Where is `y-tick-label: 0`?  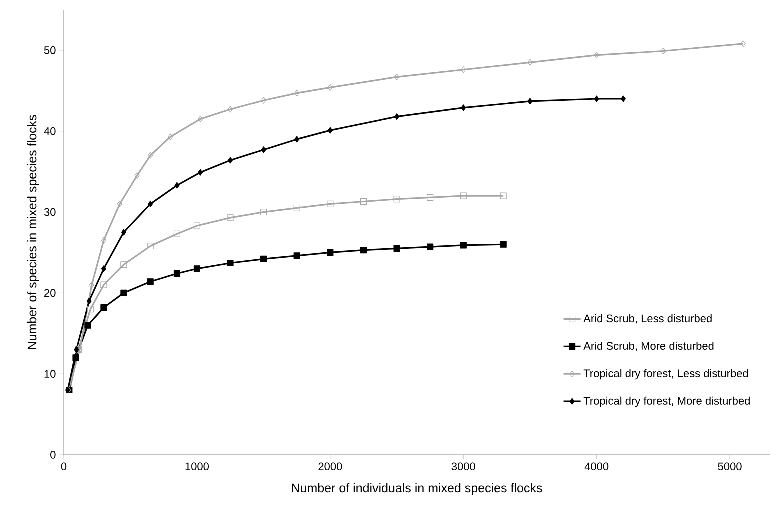 y-tick-label: 0 is located at coordinates (53, 455).